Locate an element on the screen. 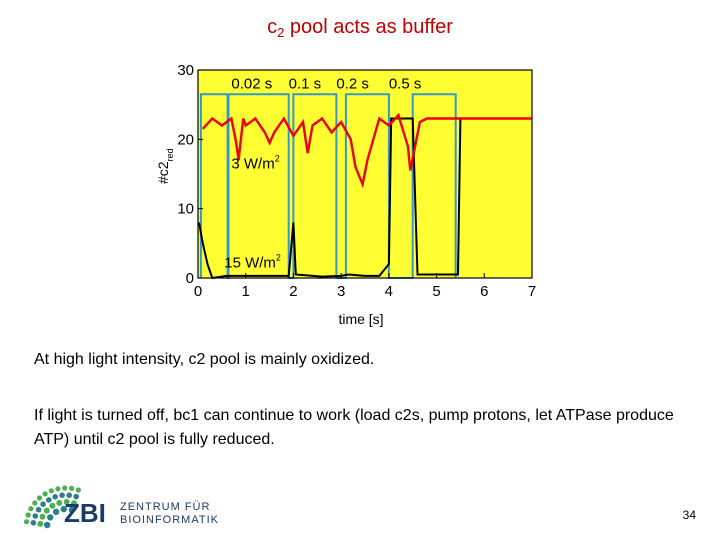  annotation-text: 0.02 s is located at coordinates (251, 84).